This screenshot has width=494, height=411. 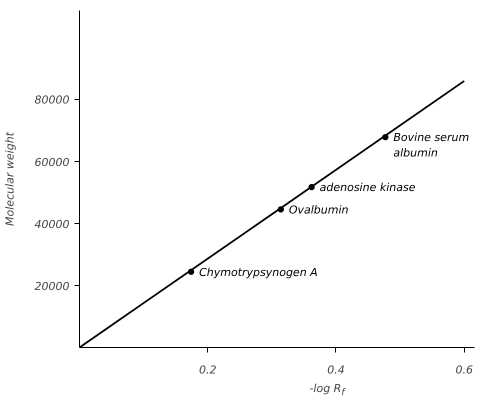 I want to click on y-tick-label: 40000, so click(x=52, y=224).